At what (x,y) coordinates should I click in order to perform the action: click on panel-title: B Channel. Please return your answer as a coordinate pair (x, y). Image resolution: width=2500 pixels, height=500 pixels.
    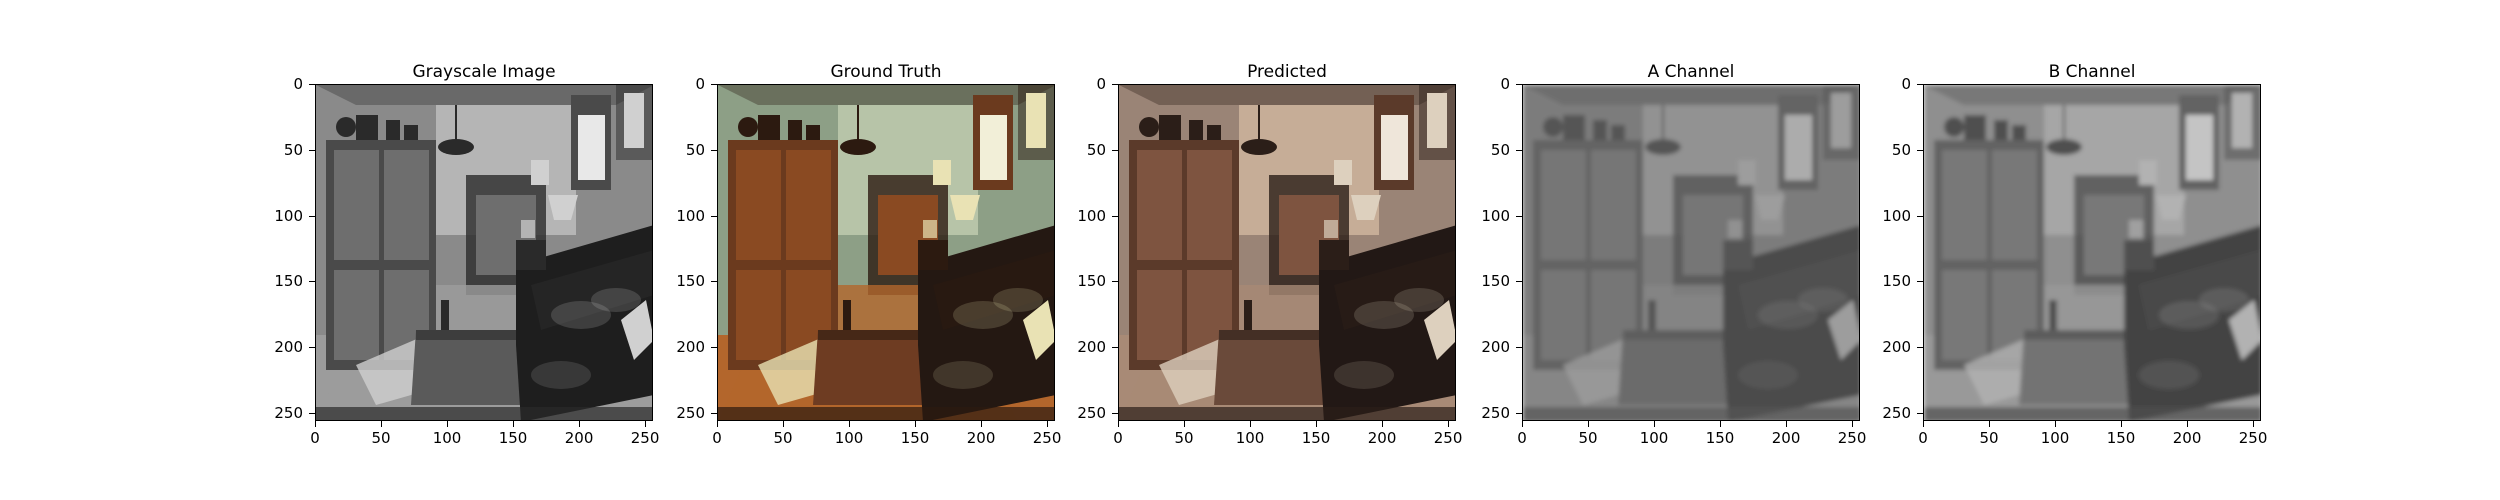
    Looking at the image, I should click on (2092, 72).